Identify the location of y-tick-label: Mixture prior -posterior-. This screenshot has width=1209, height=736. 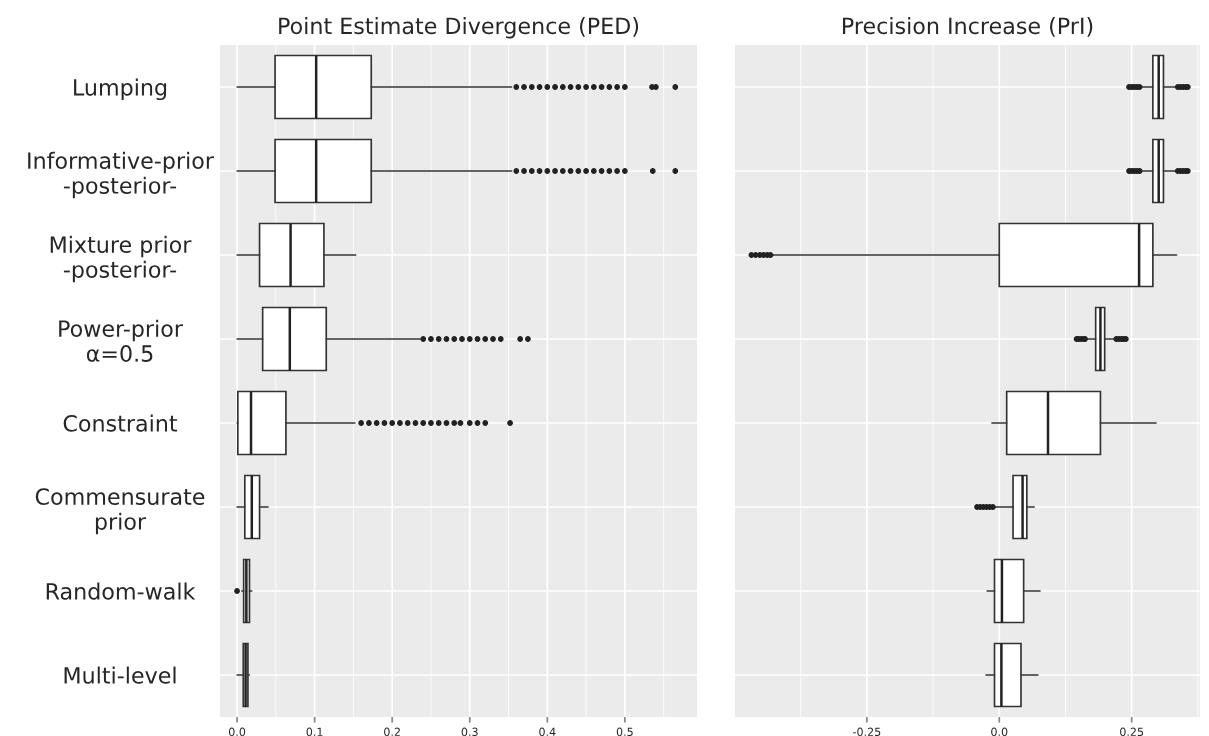
(121, 259).